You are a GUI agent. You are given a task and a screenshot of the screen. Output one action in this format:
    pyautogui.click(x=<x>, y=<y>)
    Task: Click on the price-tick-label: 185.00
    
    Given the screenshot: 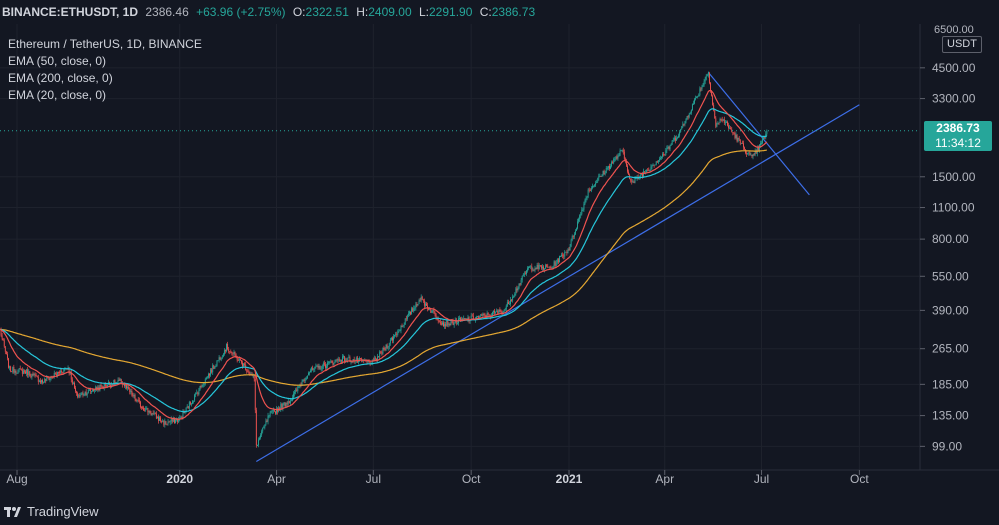 What is the action you would take?
    pyautogui.click(x=950, y=384)
    